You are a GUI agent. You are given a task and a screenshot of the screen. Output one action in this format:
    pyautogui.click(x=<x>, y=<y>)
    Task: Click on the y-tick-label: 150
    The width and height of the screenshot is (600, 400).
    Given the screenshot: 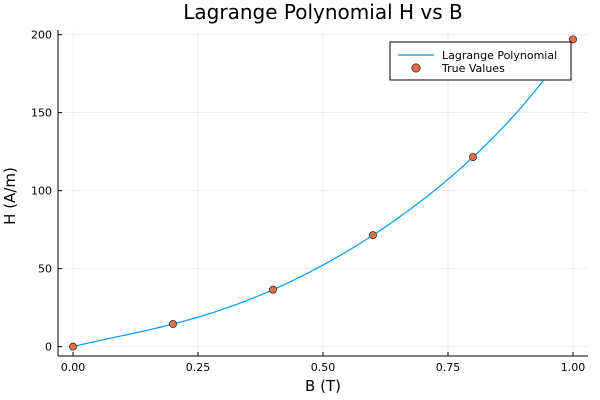 What is the action you would take?
    pyautogui.click(x=41, y=113)
    